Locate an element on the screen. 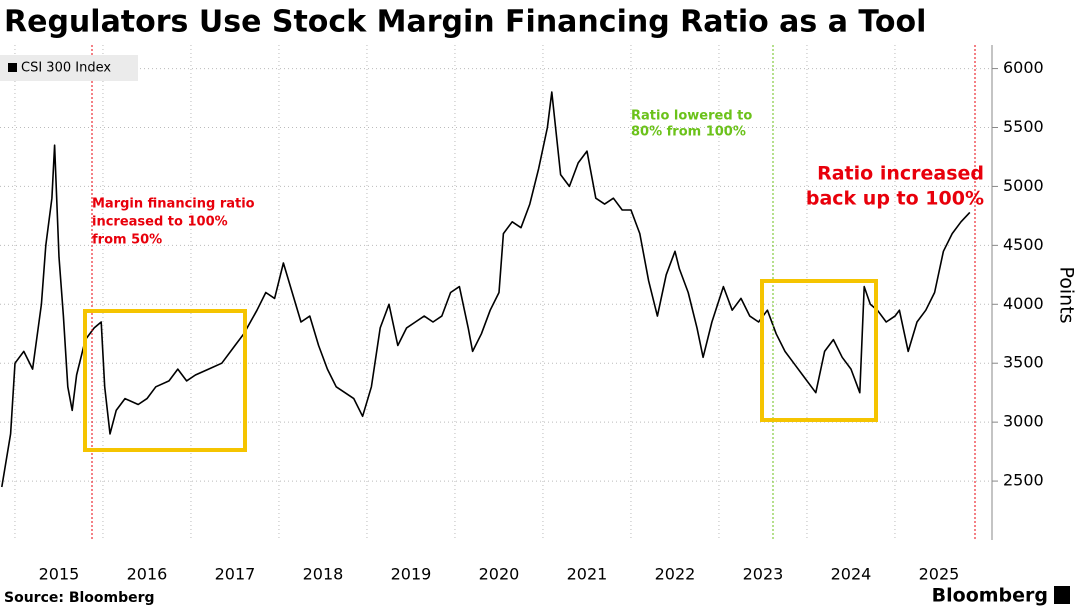 The width and height of the screenshot is (1078, 608). annotation: Ratio increased is located at coordinates (900, 174).